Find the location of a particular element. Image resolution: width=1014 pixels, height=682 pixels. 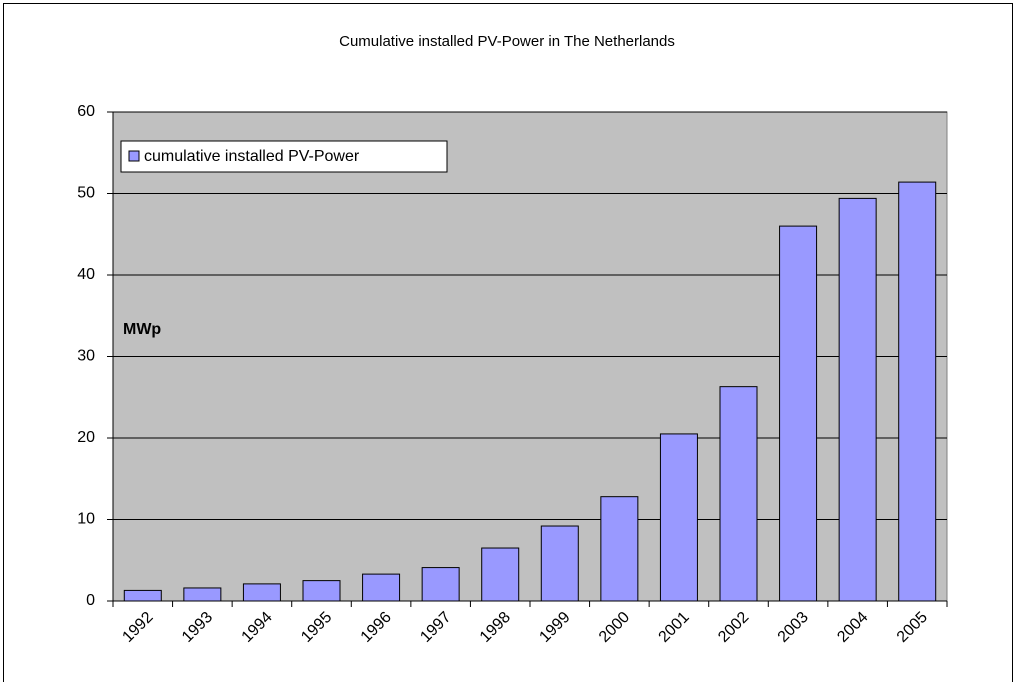

y-tick-label: 0 is located at coordinates (90, 600).